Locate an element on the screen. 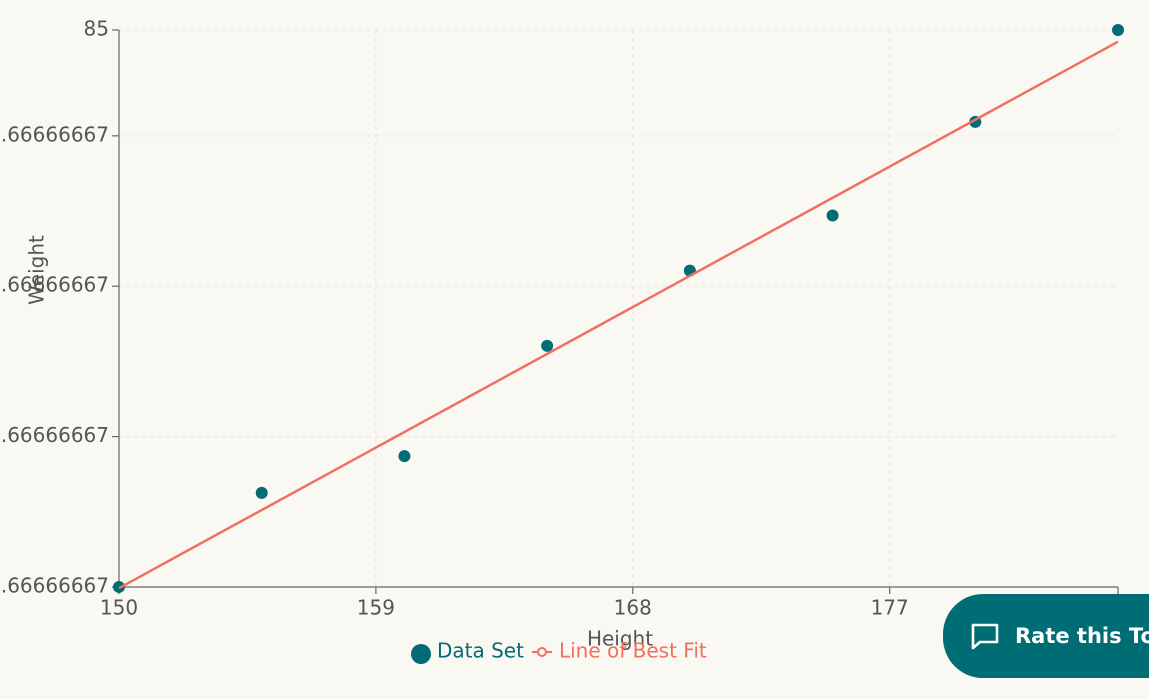 This screenshot has width=1149, height=699. y-tick-label: 51.66666667 is located at coordinates (54, 586).